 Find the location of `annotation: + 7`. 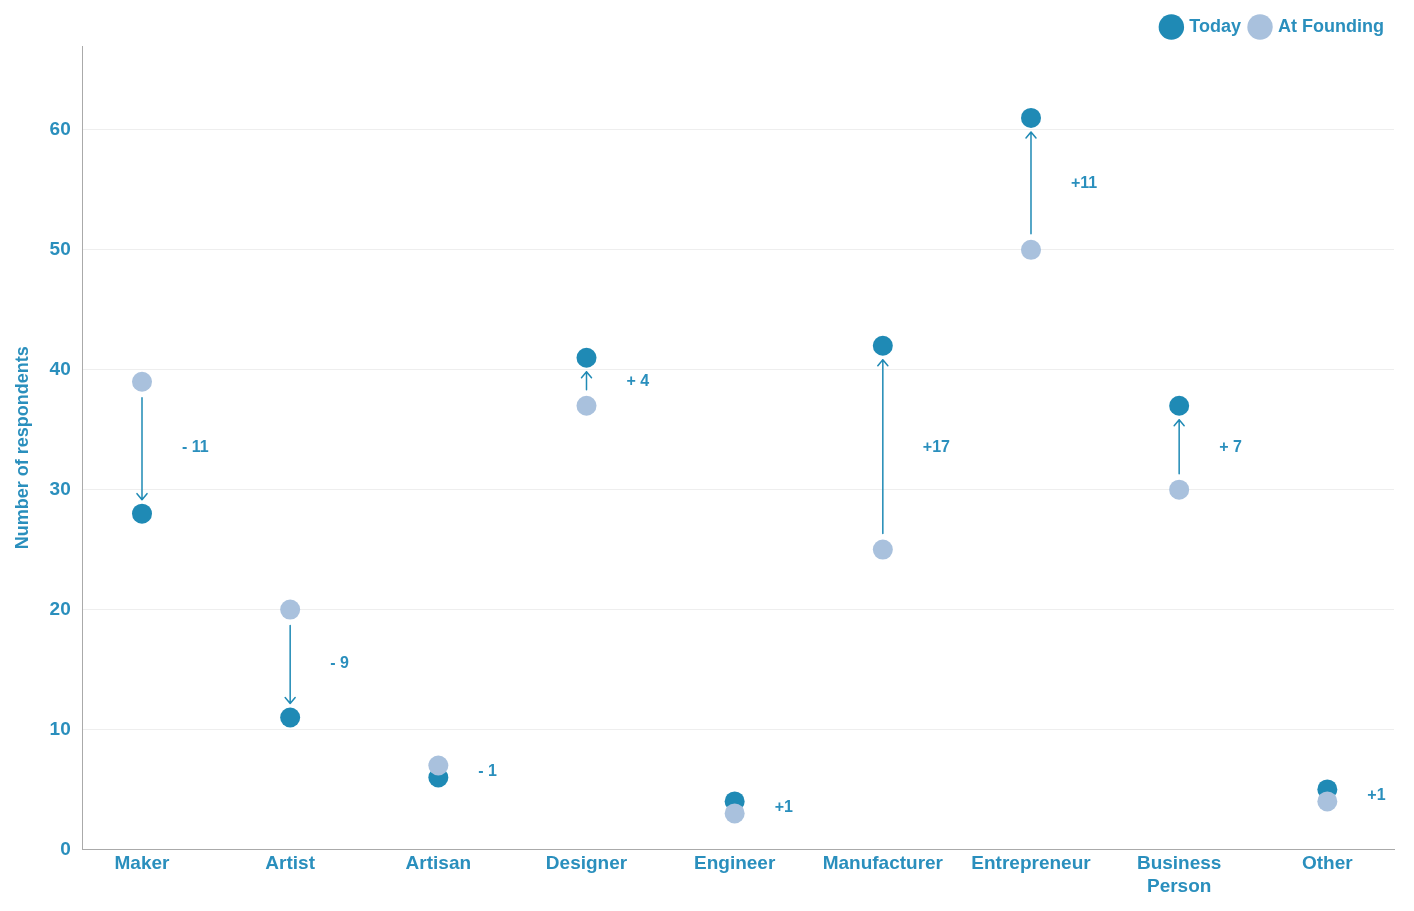

annotation: + 7 is located at coordinates (1230, 447).